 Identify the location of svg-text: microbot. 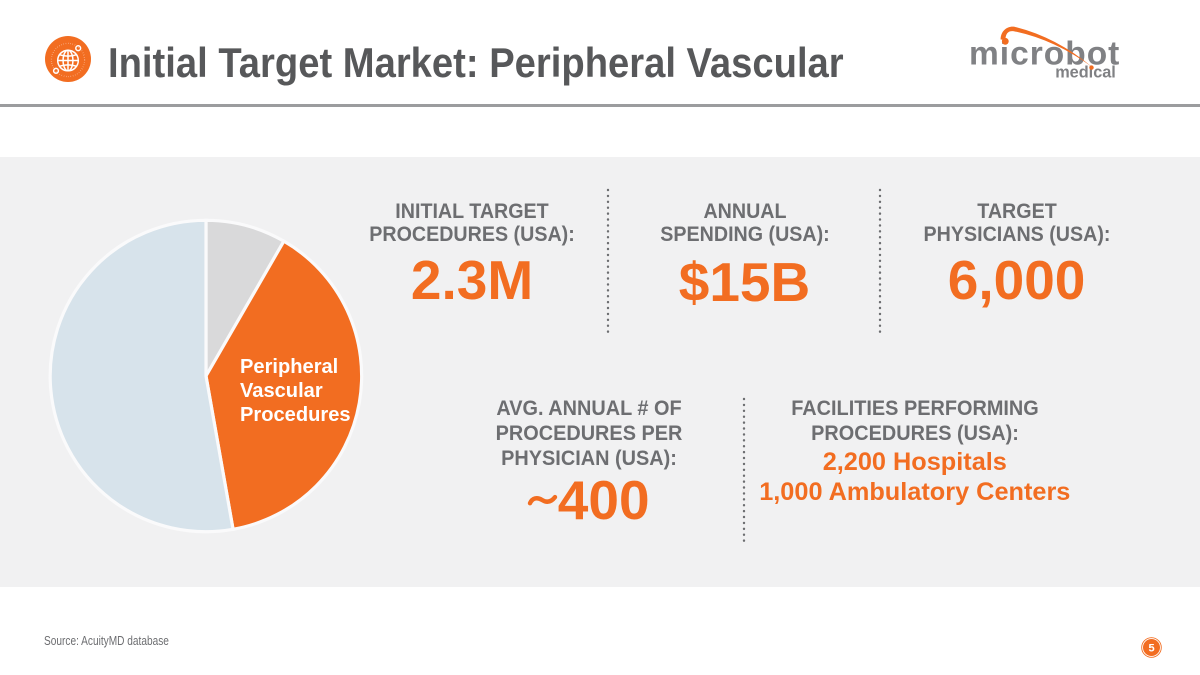
(1044, 54).